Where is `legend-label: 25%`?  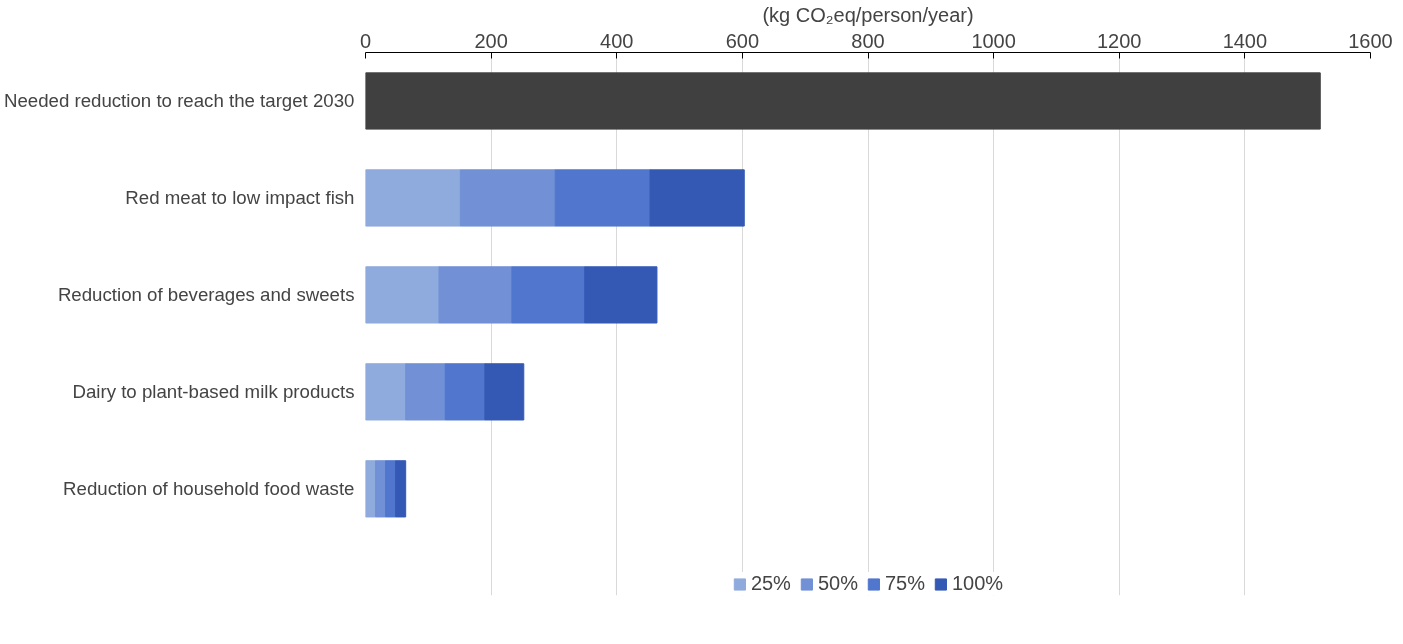
legend-label: 25% is located at coordinates (770, 583).